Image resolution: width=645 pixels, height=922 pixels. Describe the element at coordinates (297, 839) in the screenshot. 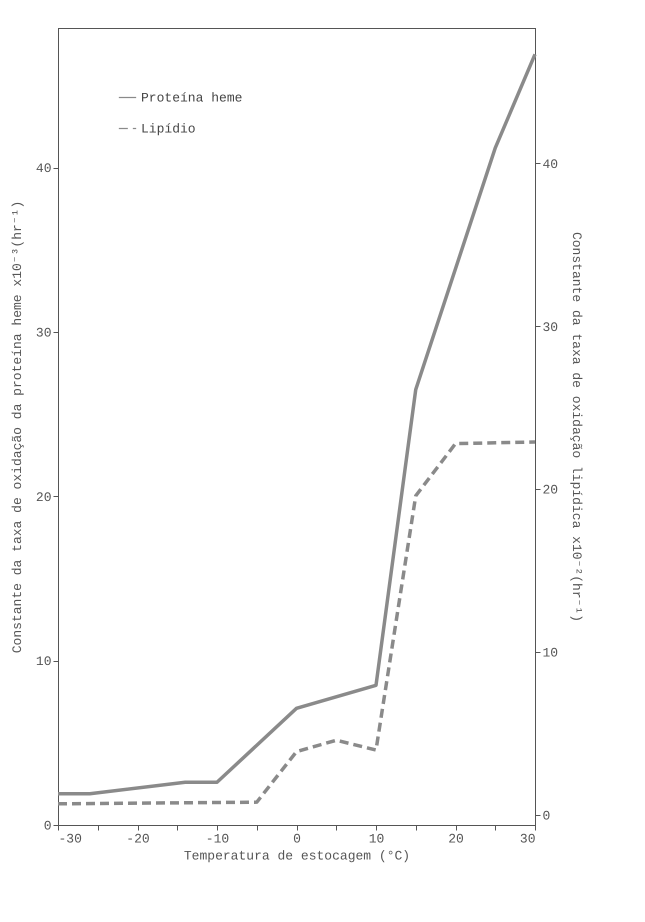

I see `x-tick-label: 0` at that location.